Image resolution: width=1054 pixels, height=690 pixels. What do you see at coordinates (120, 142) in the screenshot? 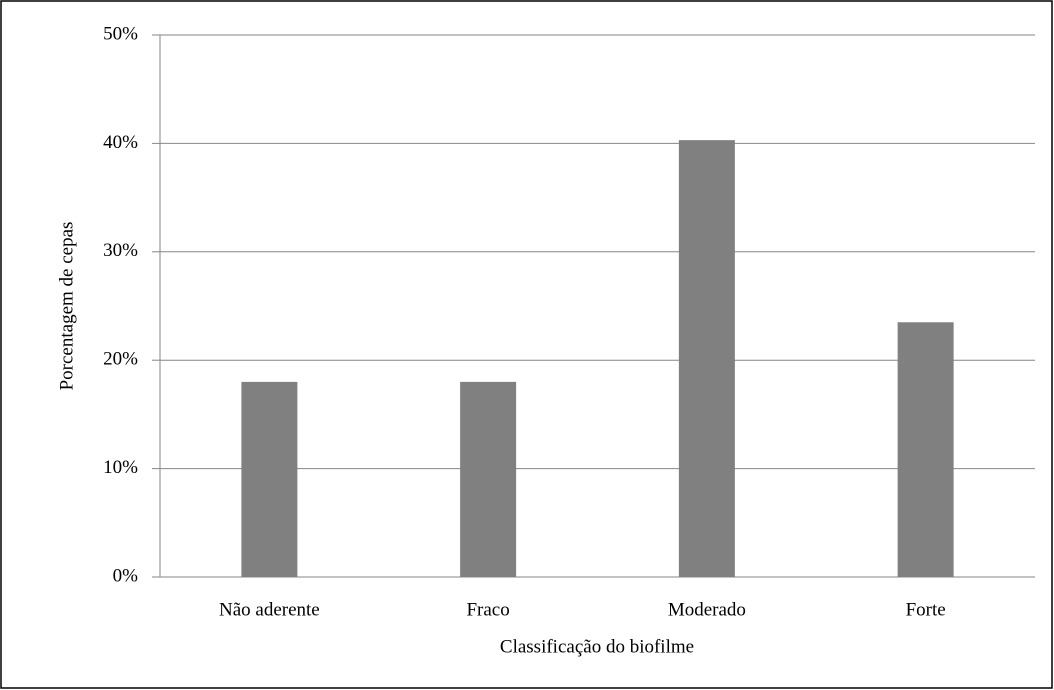
I see `y-tick-label: 40%` at bounding box center [120, 142].